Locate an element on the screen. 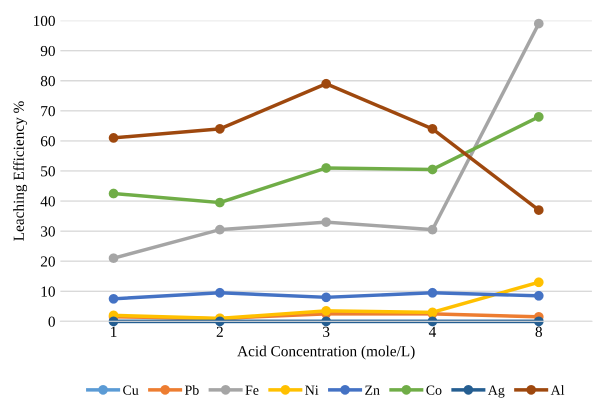  legend-label: Cu is located at coordinates (130, 390).